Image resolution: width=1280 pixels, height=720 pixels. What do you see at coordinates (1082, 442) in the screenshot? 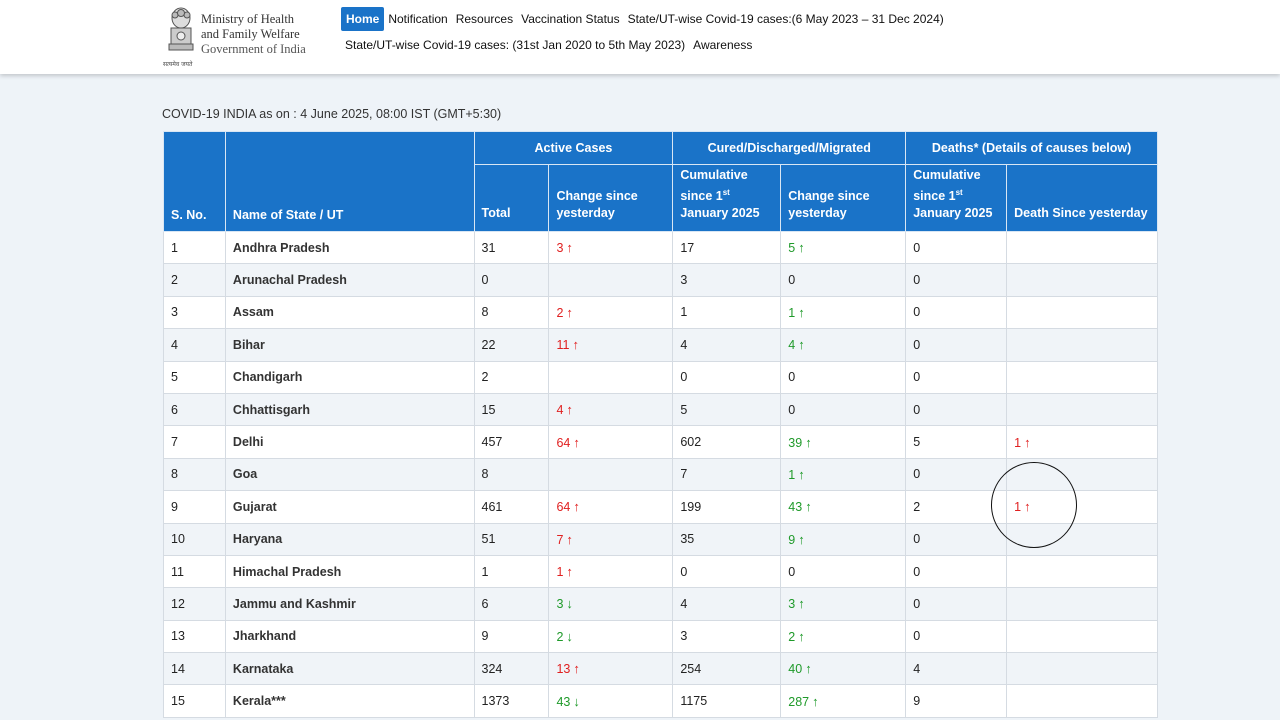
I see `death-change-cell: 1 ↑` at bounding box center [1082, 442].